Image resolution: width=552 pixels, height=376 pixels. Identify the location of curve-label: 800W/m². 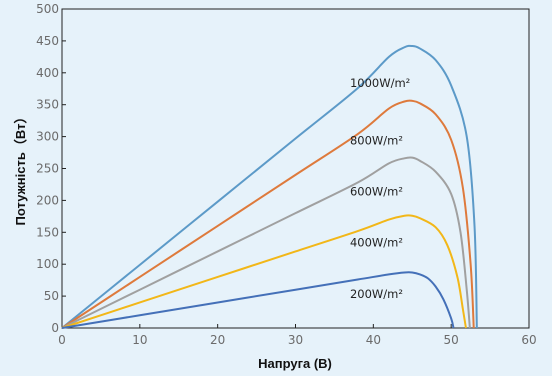
(376, 140).